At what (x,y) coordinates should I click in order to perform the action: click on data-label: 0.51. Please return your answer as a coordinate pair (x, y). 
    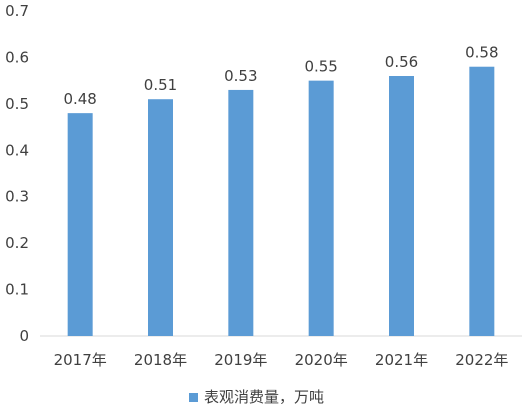
    Looking at the image, I should click on (160, 85).